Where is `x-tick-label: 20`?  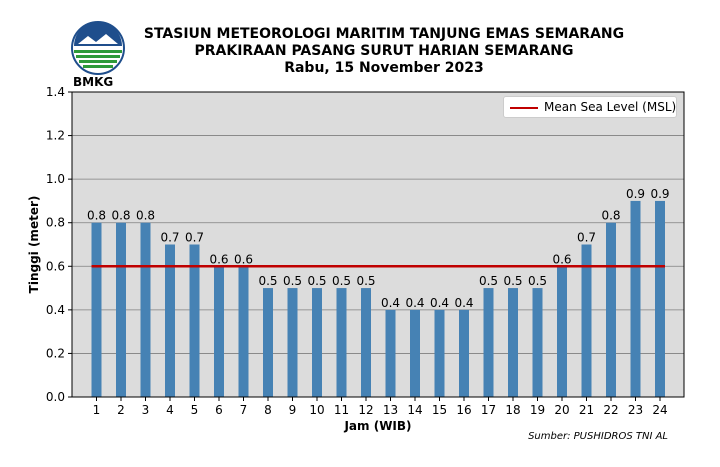 x-tick-label: 20 is located at coordinates (561, 410).